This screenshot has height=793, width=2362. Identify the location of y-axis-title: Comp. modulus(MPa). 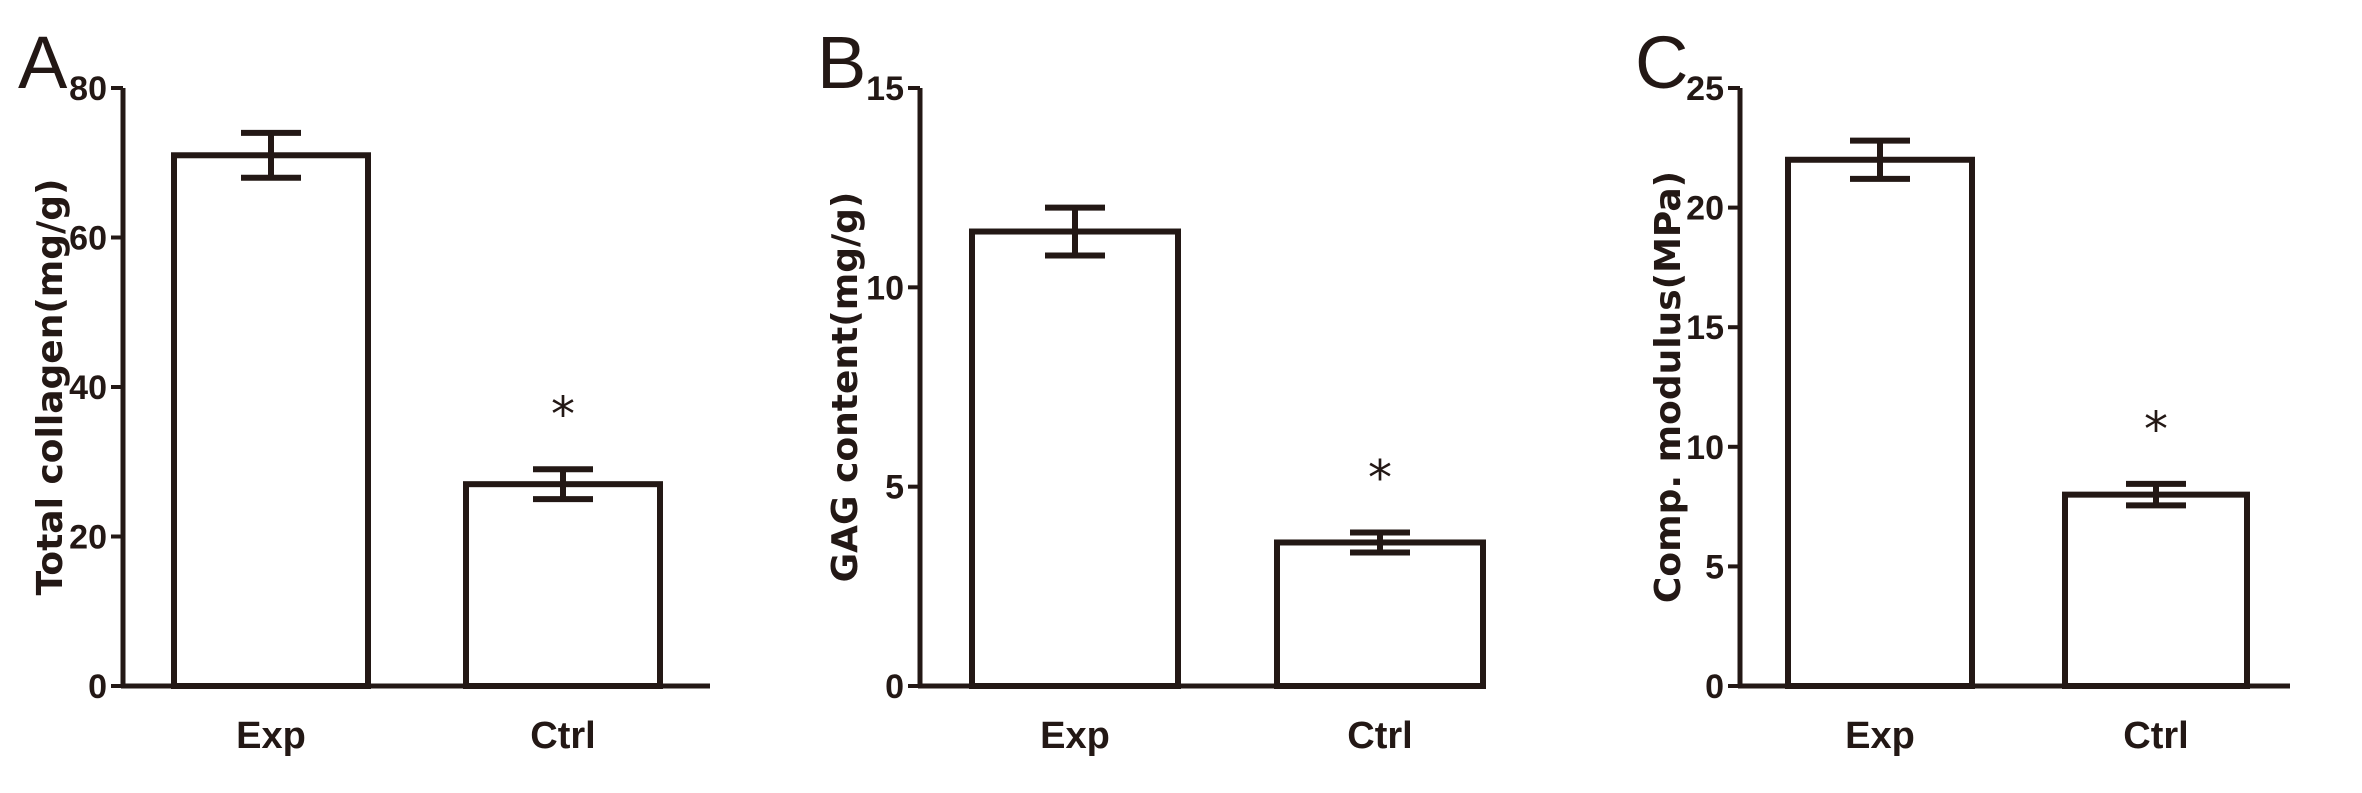
(1668, 387).